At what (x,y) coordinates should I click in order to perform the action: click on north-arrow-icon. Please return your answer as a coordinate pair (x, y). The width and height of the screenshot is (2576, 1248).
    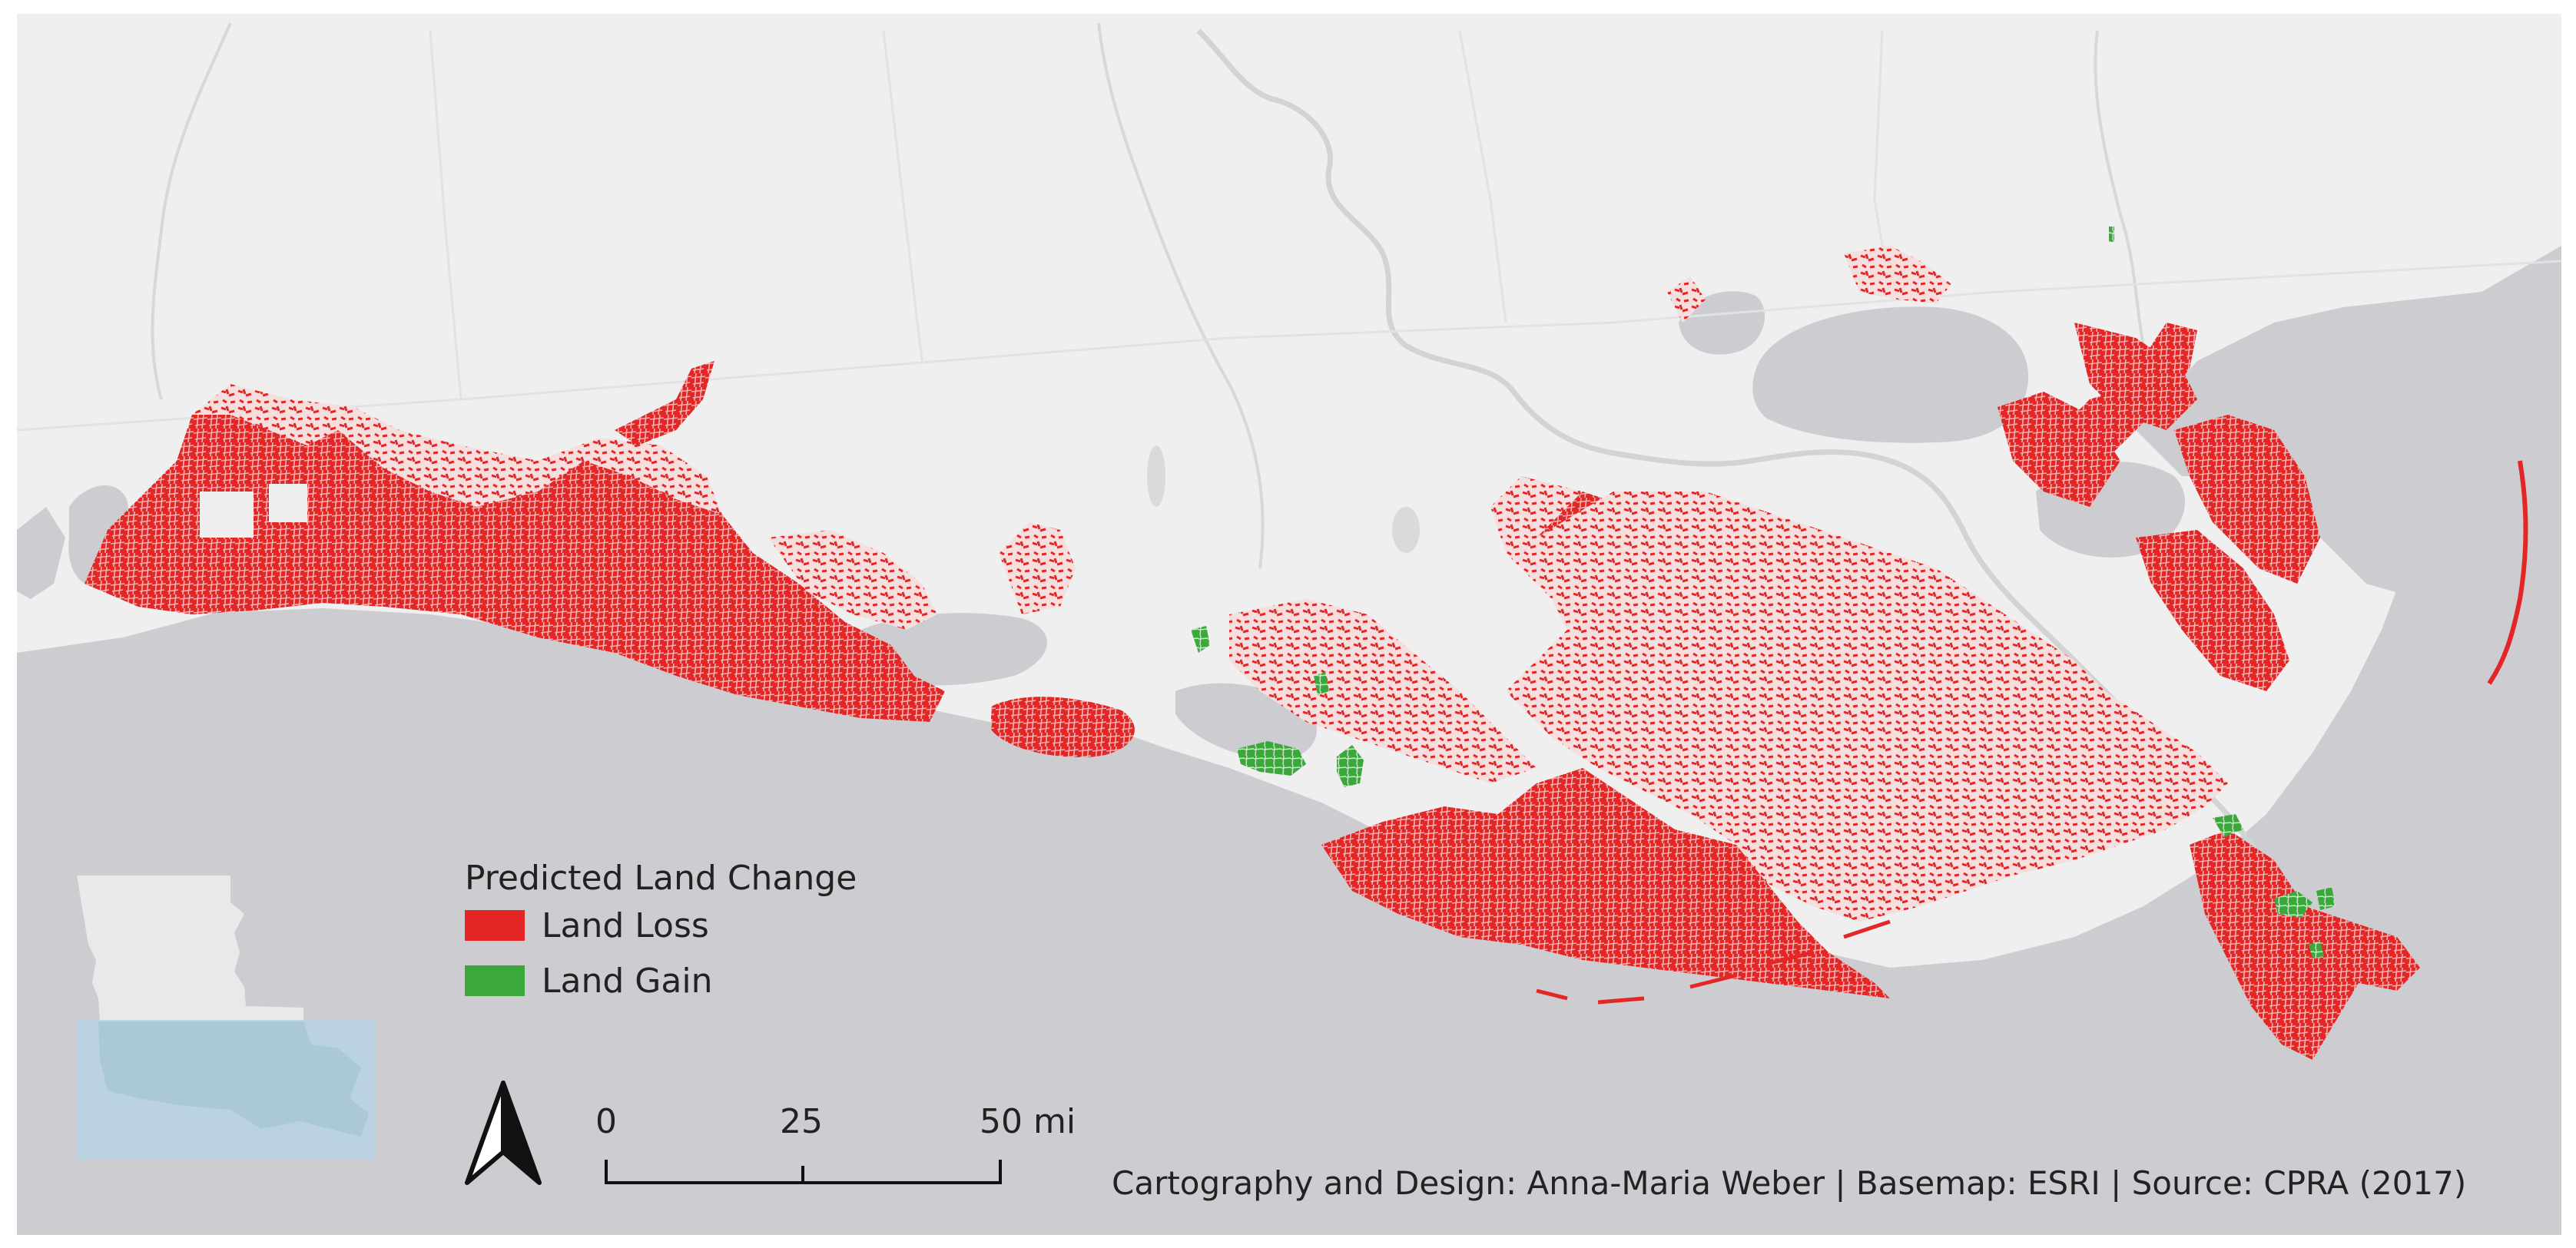
    Looking at the image, I should click on (503, 1133).